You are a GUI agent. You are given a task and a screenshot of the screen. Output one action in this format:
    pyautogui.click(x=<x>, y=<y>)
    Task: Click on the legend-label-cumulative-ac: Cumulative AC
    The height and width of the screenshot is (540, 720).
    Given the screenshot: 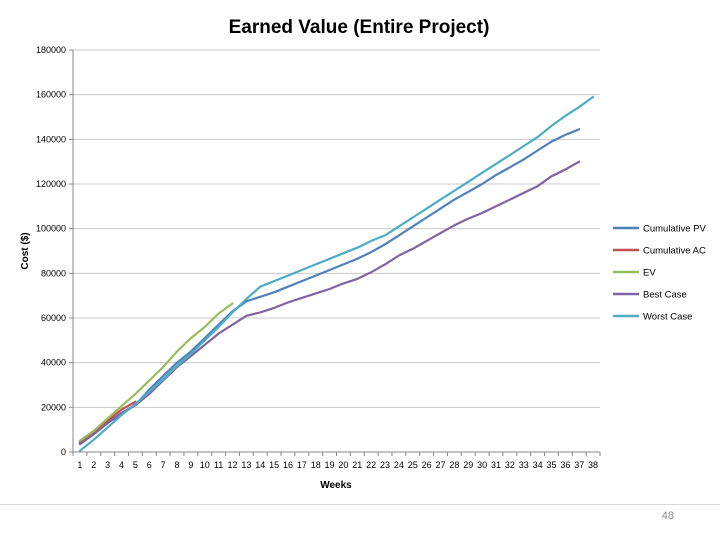 What is the action you would take?
    pyautogui.click(x=674, y=251)
    